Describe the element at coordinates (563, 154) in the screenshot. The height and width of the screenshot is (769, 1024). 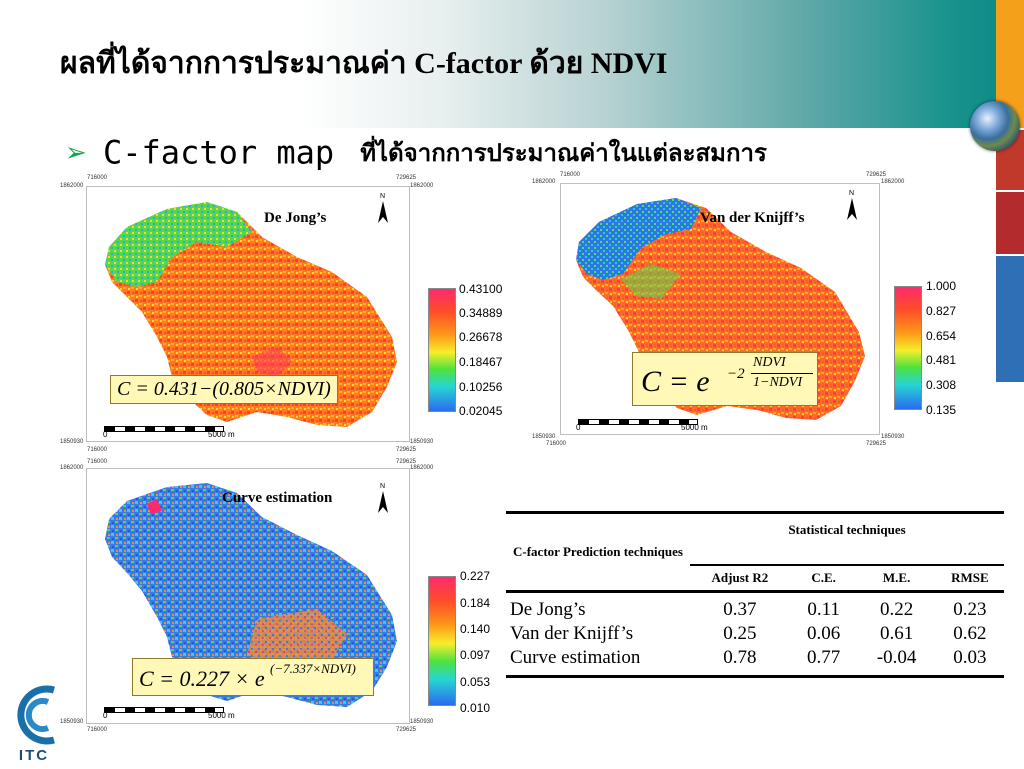
I see `bullet-sub-text: ที่ได้จากการประมาณค่าในแต่ละสมการ` at that location.